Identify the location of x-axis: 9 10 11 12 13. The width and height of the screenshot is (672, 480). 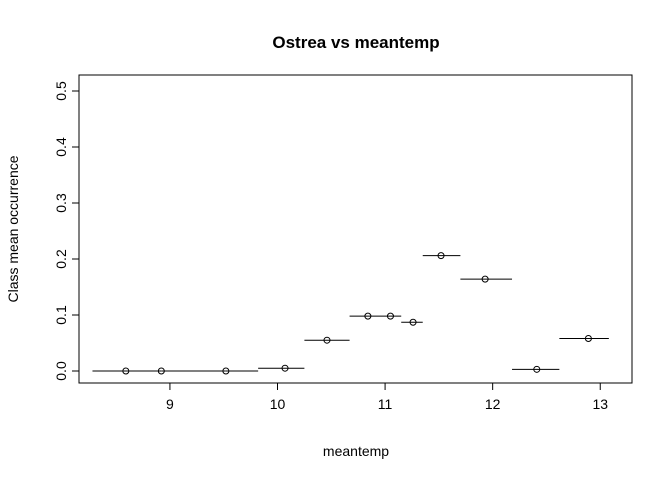
(387, 397).